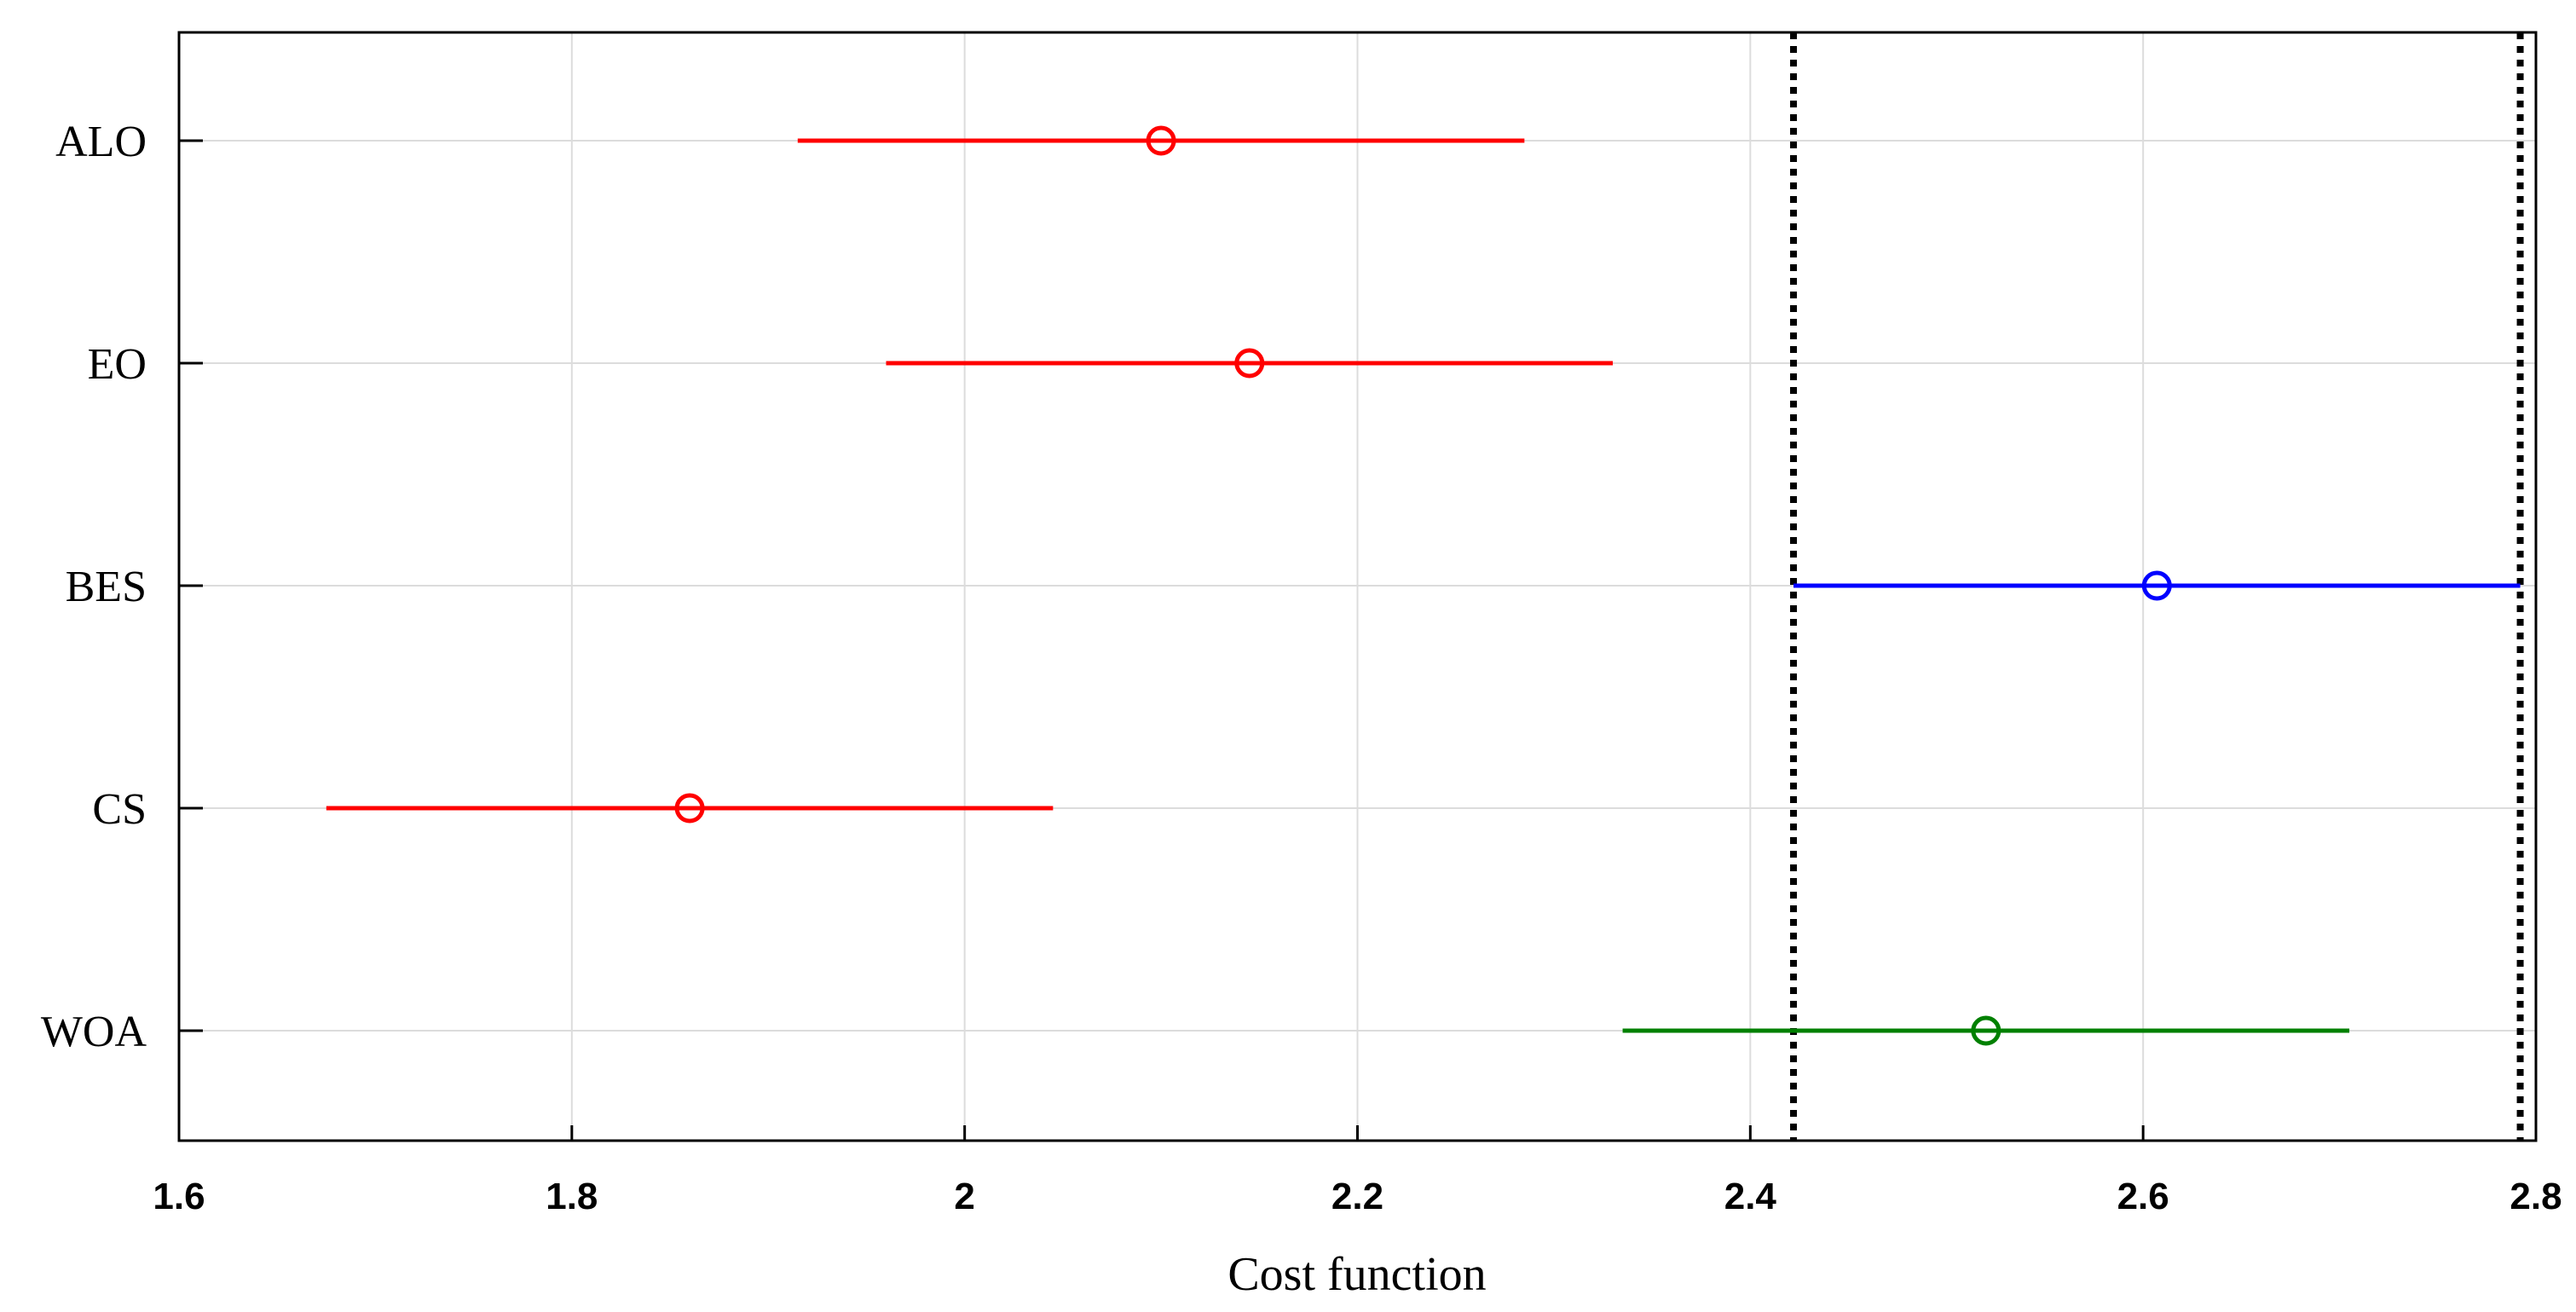 The width and height of the screenshot is (2576, 1312). Describe the element at coordinates (117, 364) in the screenshot. I see `y-tick-label: EO` at that location.